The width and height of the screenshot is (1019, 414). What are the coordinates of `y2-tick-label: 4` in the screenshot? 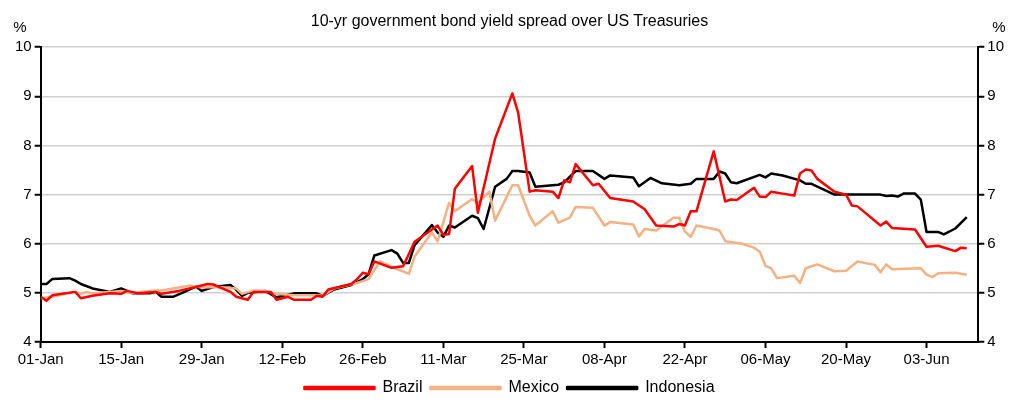 It's located at (991, 341).